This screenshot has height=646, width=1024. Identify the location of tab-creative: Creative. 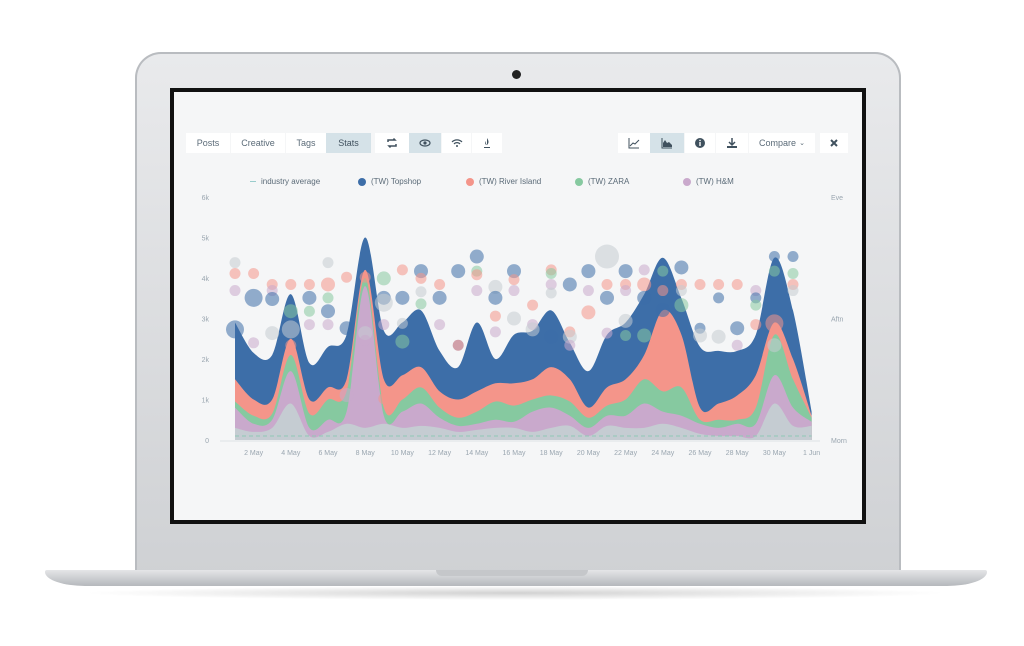
(258, 143).